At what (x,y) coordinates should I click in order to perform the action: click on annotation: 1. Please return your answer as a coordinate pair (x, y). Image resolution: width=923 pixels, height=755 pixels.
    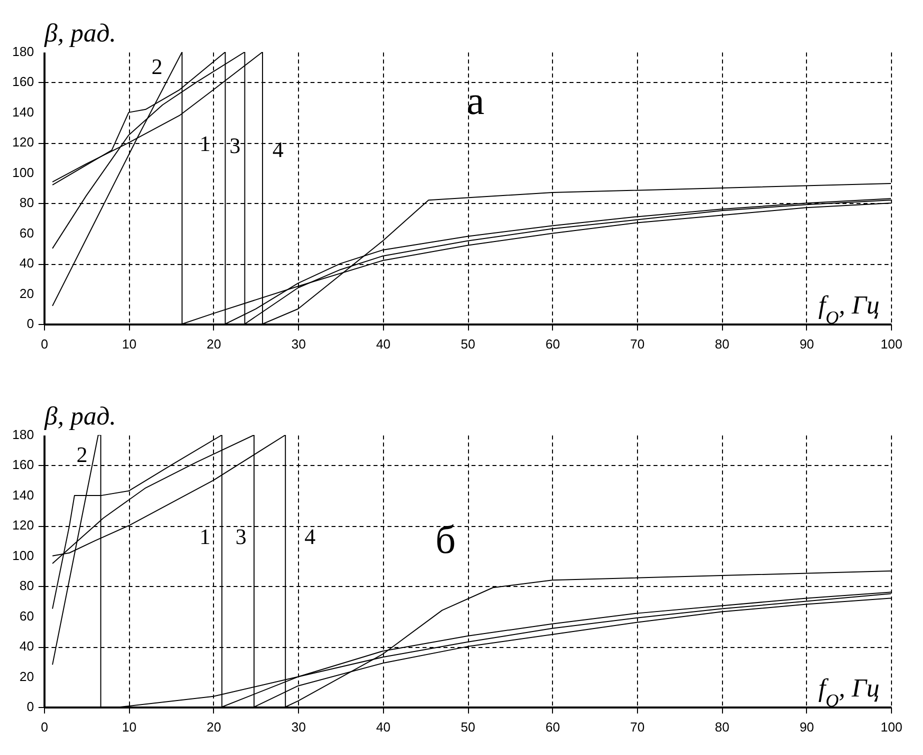
    Looking at the image, I should click on (205, 536).